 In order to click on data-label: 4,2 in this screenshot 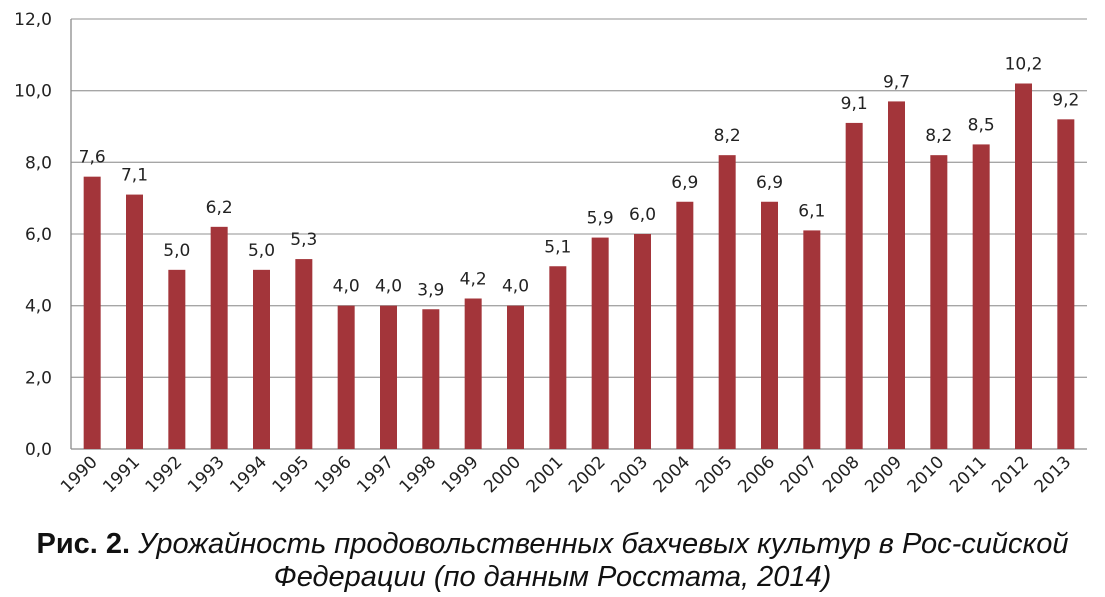, I will do `click(473, 280)`.